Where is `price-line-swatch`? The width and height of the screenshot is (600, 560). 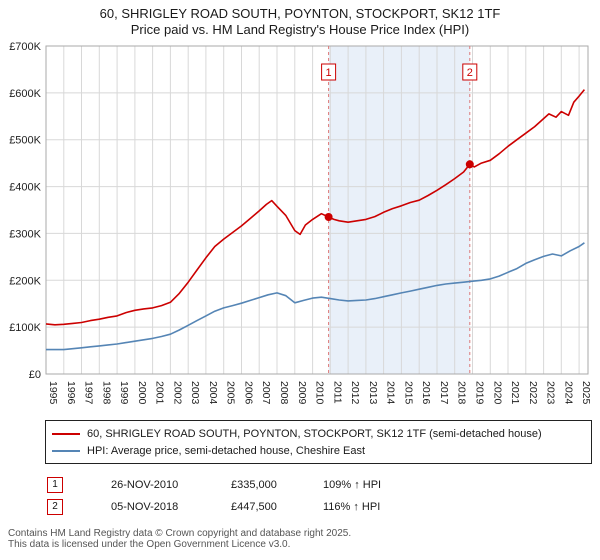
price-line-swatch is located at coordinates (66, 433).